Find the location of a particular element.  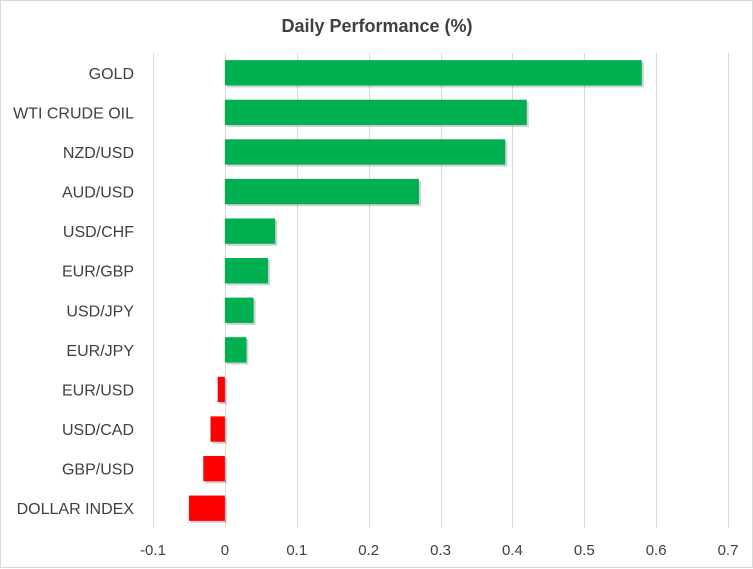

x-tick-label: 0.3 is located at coordinates (440, 550).